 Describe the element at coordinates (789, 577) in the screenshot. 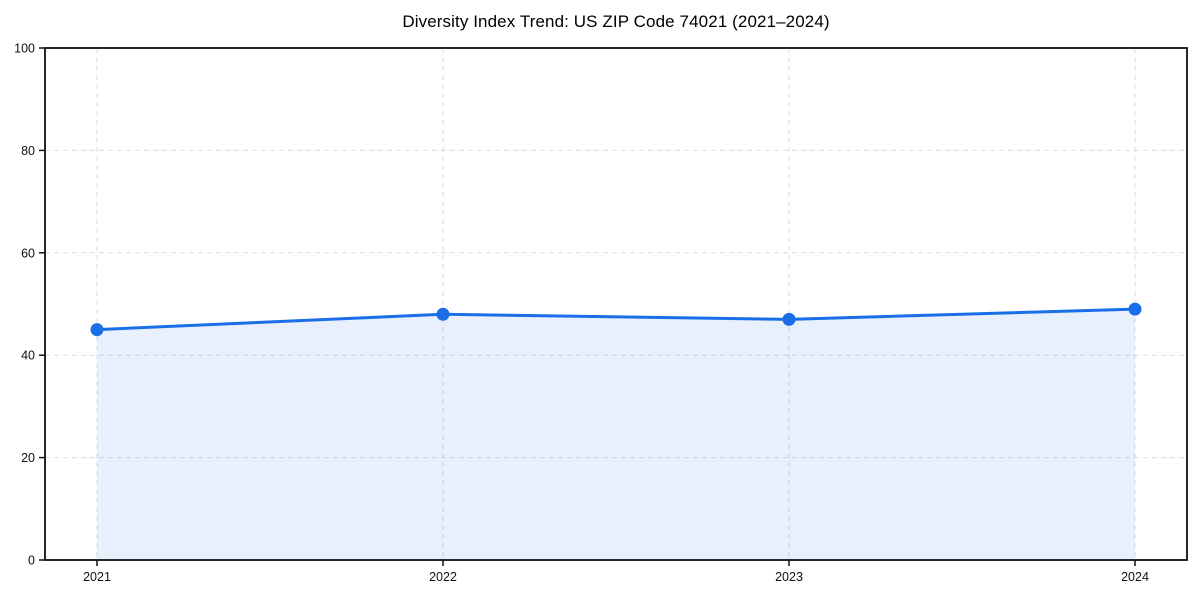

I see `x-tick-label: 2023` at that location.